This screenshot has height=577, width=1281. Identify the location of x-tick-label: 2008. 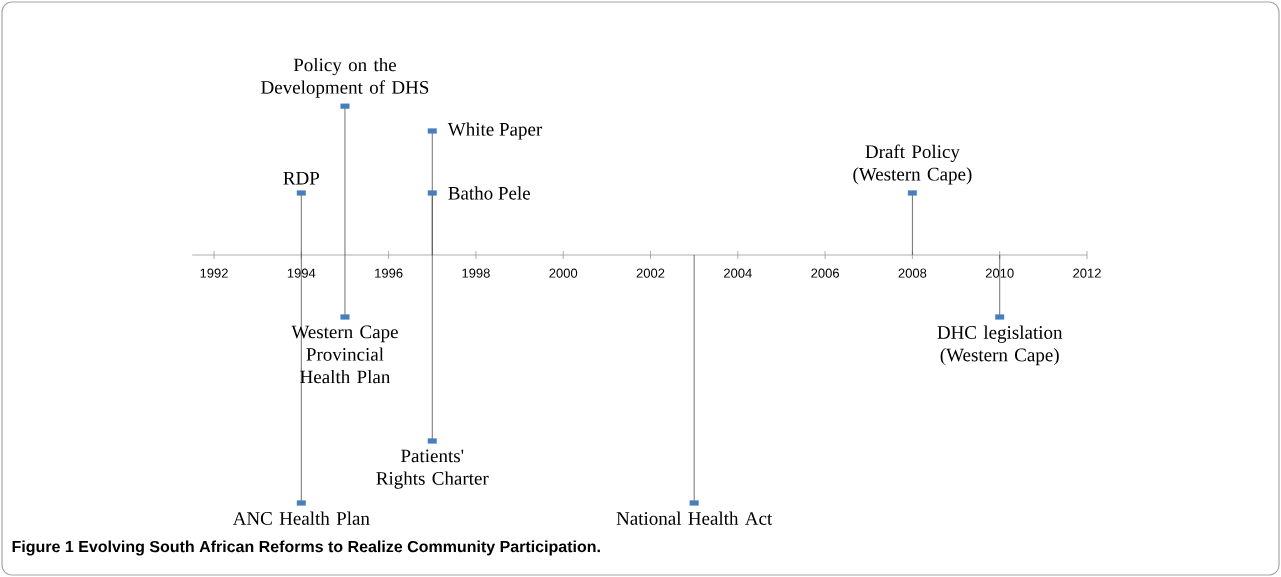
(912, 273).